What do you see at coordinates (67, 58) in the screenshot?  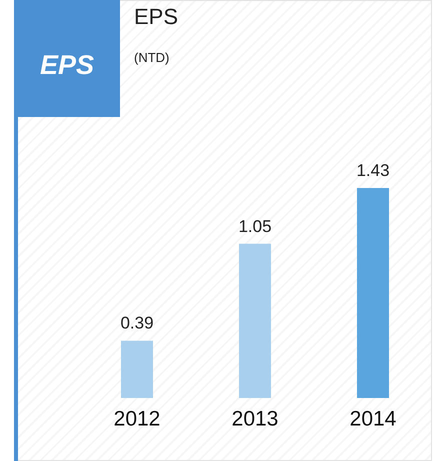 I see `header-block: EPS` at bounding box center [67, 58].